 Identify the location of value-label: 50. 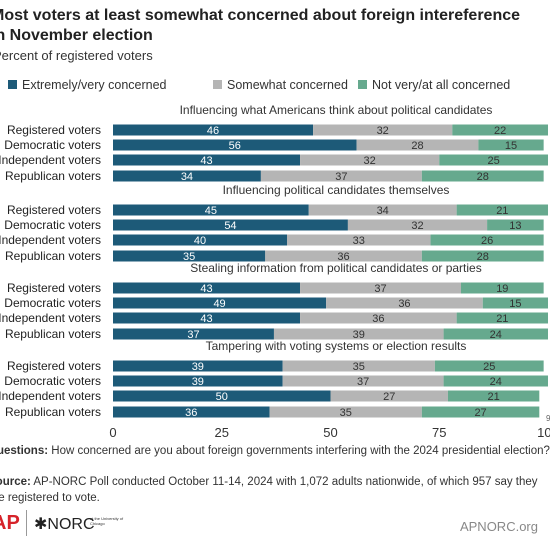
(222, 397).